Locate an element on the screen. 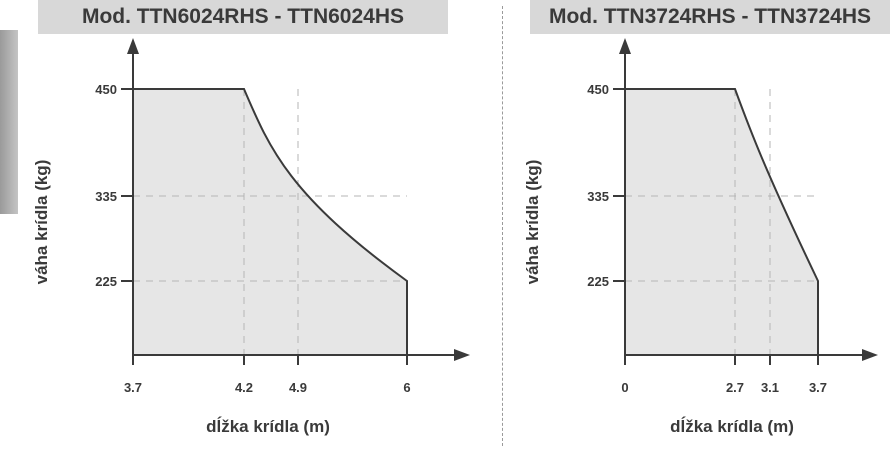 The height and width of the screenshot is (450, 890). x-tick-label: 0 is located at coordinates (624, 387).